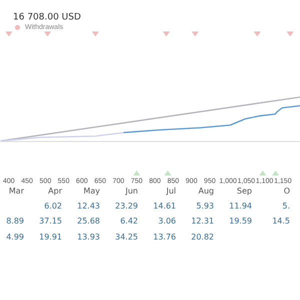  Describe the element at coordinates (129, 221) in the screenshot. I see `text: 6.42` at that location.